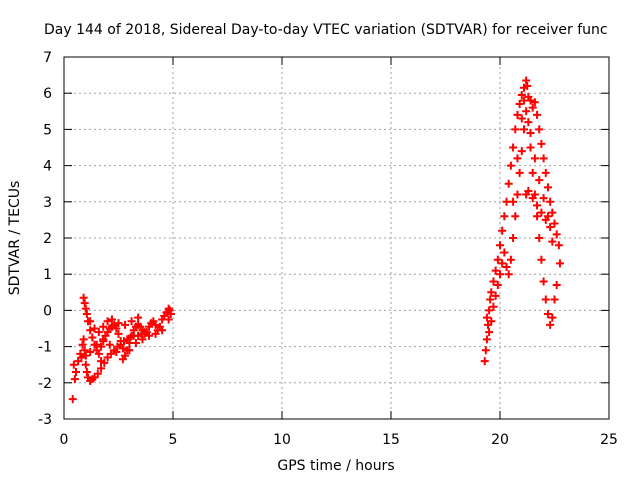  I want to click on x-tick-label: 5, so click(173, 440).